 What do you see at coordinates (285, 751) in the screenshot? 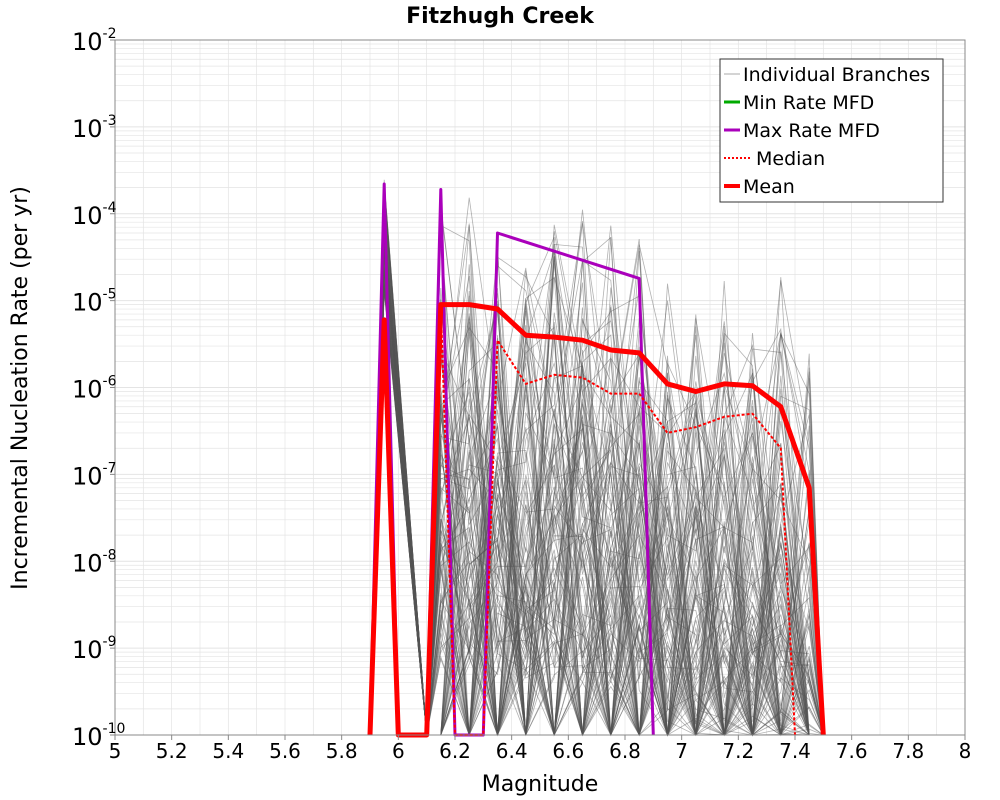
I see `x-tick-label: 5.6` at bounding box center [285, 751].